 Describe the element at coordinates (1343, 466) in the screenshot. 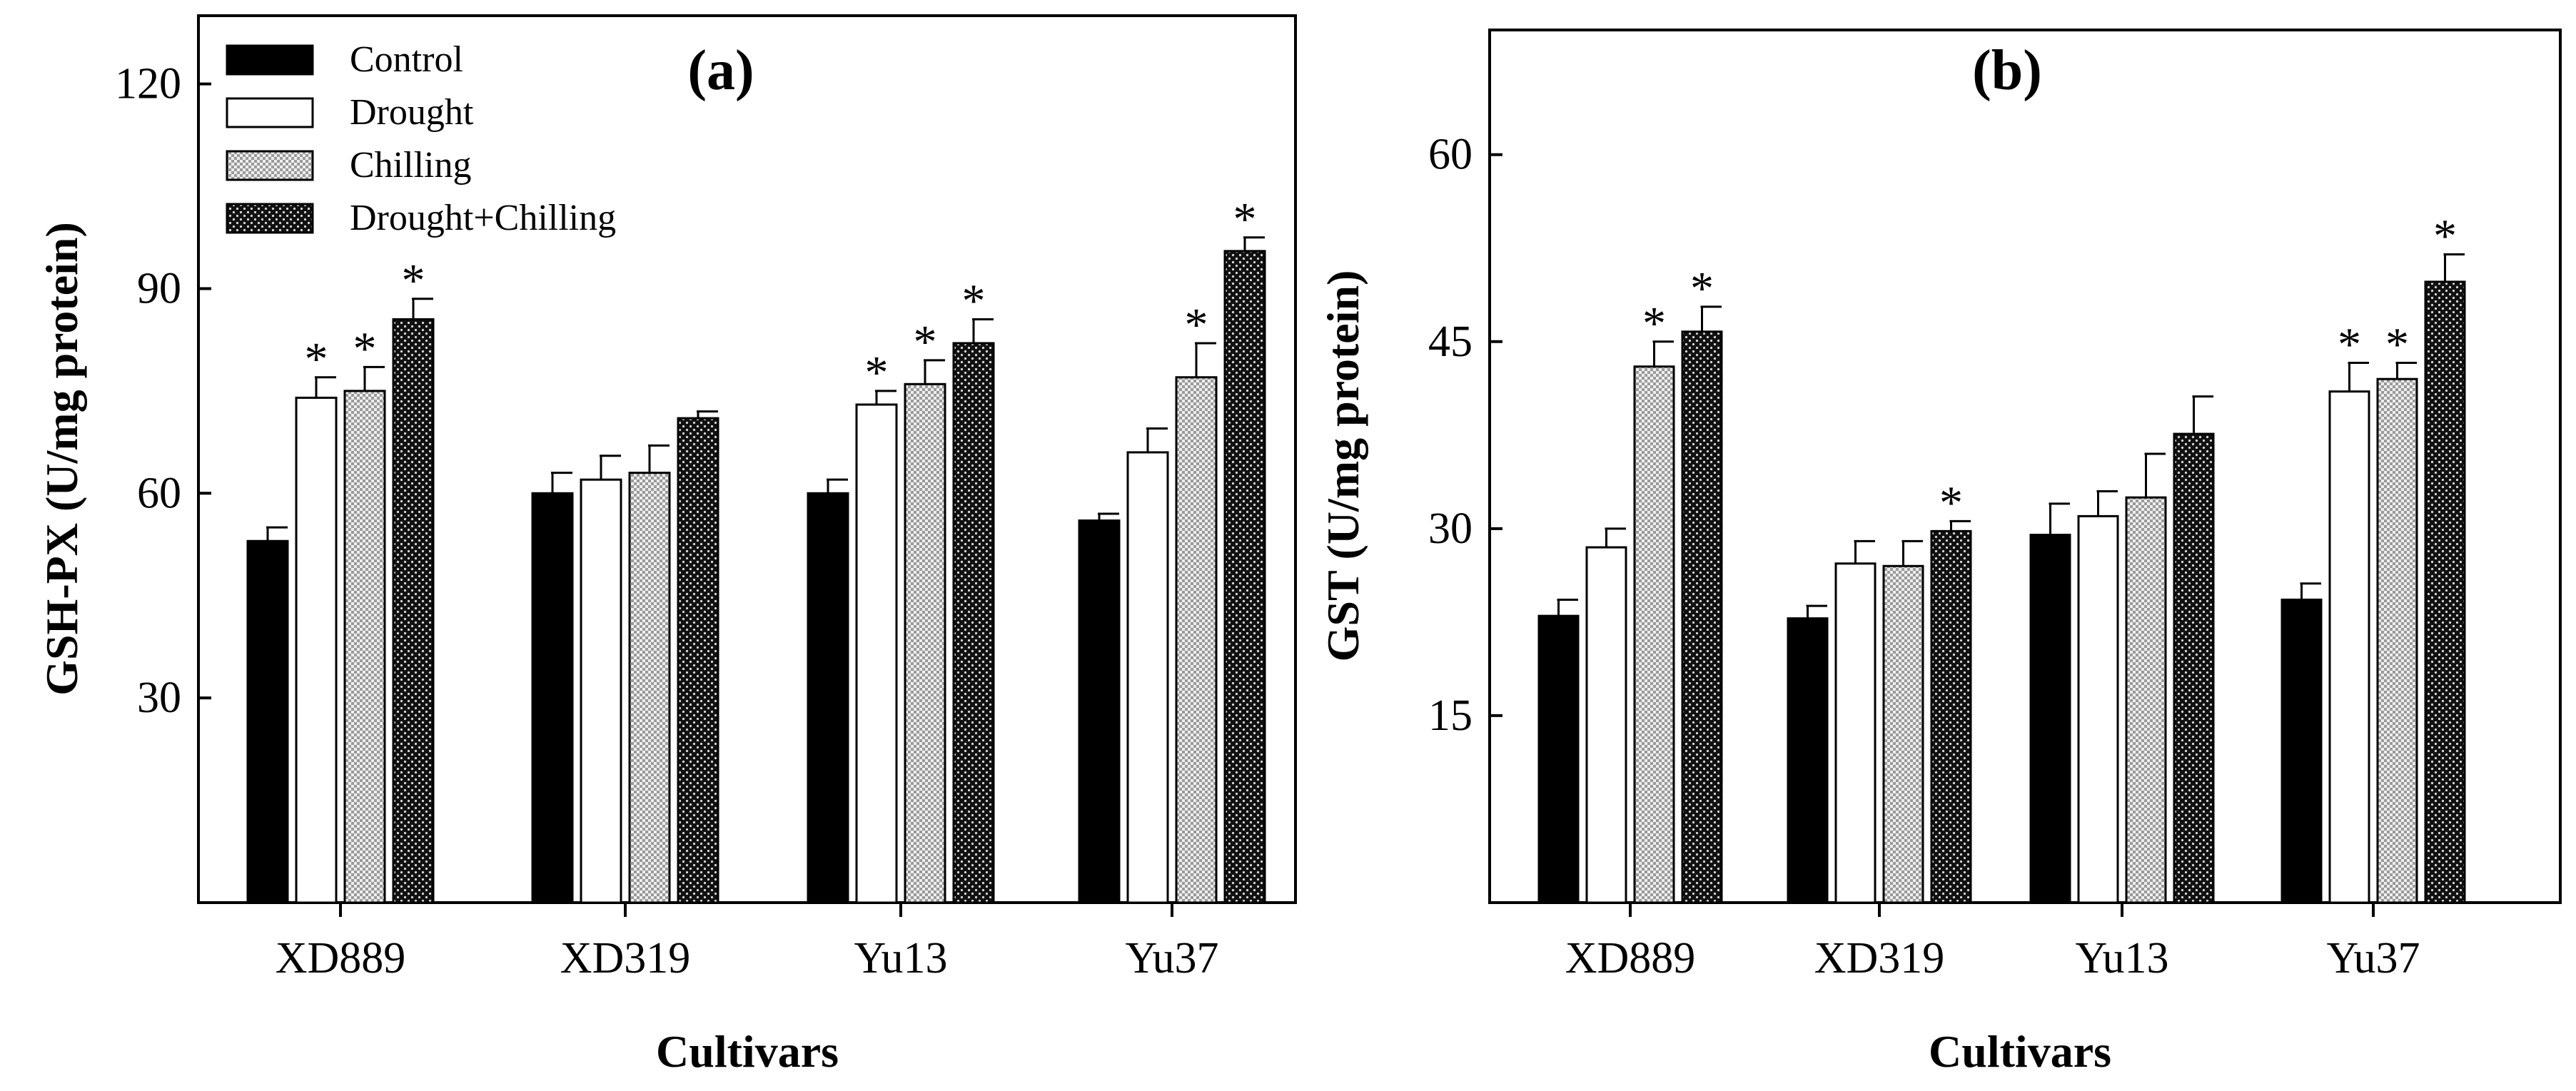

I see `y-axis-title: GST (U/mg protein)` at that location.